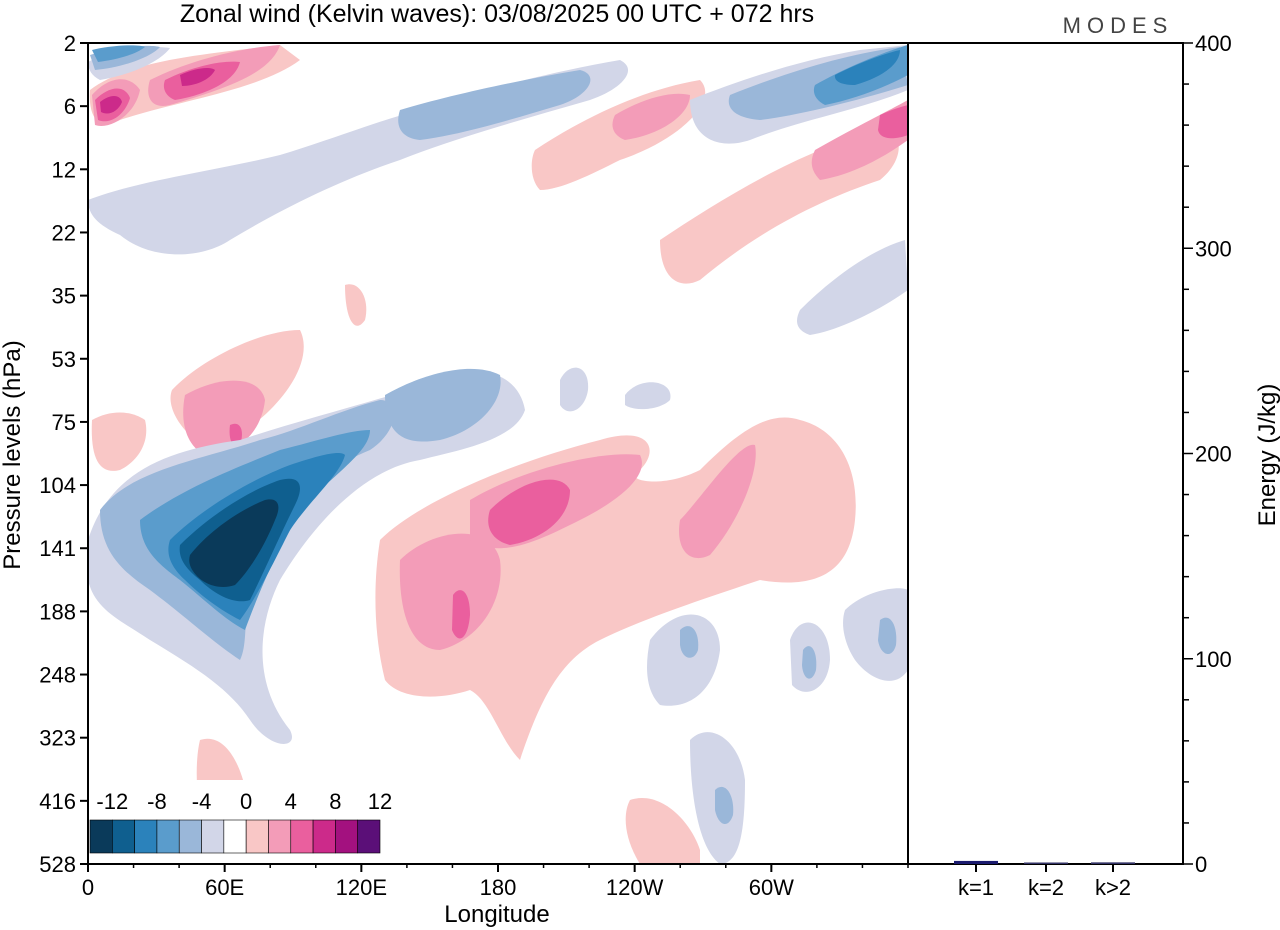 This screenshot has width=1280, height=930. Describe the element at coordinates (224, 887) in the screenshot. I see `x-tick-label: 60E` at that location.